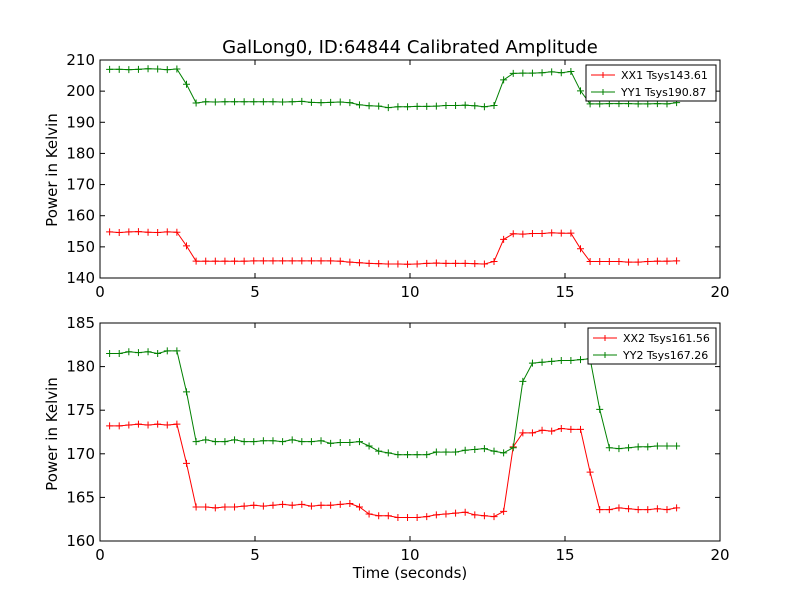  I want to click on top-y-tick-label: 140, so click(80, 278).